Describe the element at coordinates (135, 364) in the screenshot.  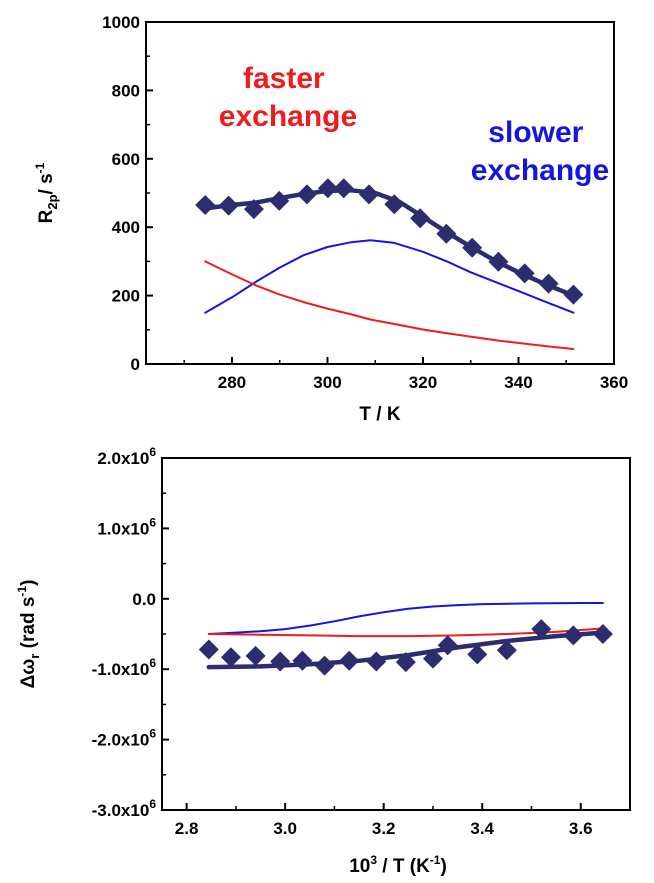
I see `top-y-tick-label: 0` at that location.